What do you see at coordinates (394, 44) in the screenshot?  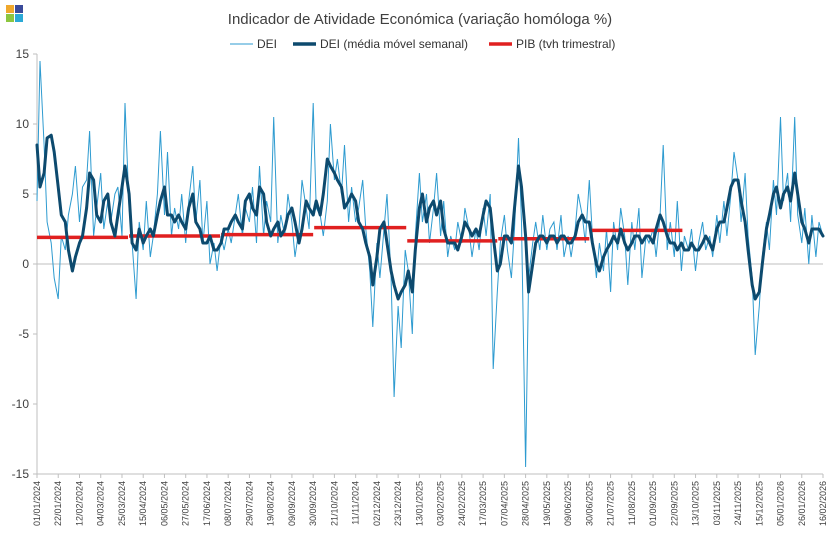 I see `legend-label-dei-moving-average: DEI (média móvel semanal)` at bounding box center [394, 44].